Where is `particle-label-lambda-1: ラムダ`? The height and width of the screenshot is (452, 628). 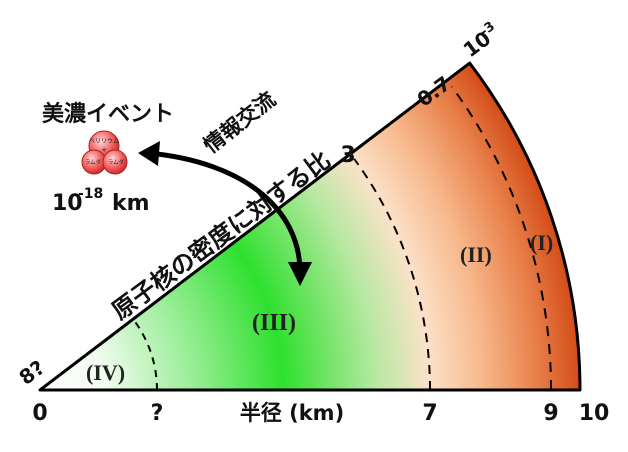 particle-label-lambda-1: ラムダ is located at coordinates (93, 162).